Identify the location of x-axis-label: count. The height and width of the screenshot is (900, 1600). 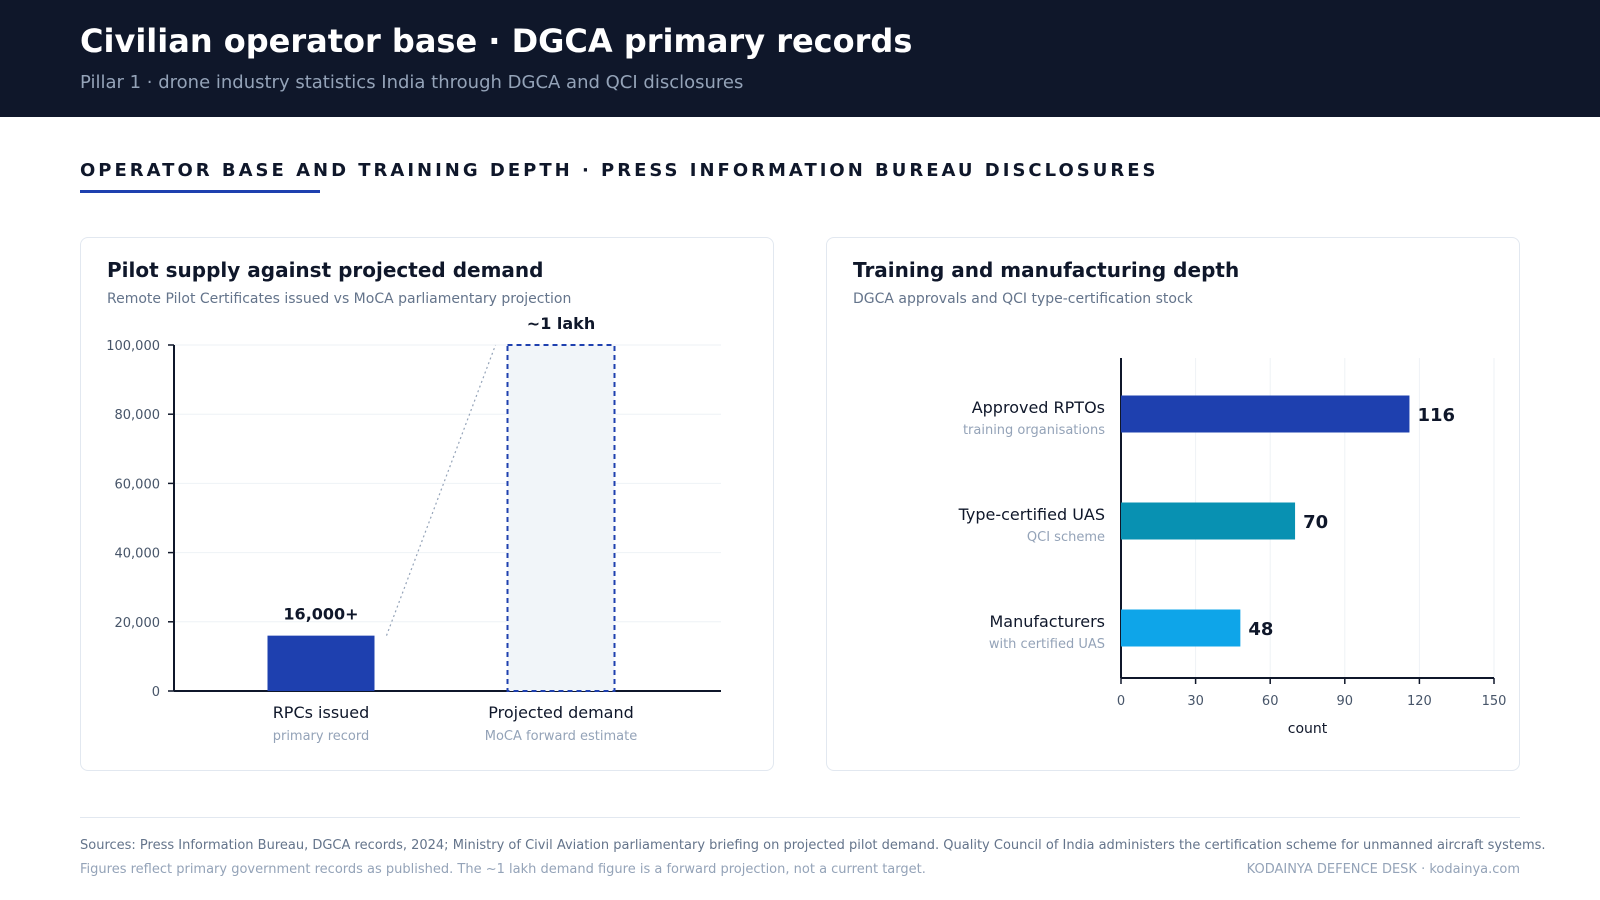
(1308, 729).